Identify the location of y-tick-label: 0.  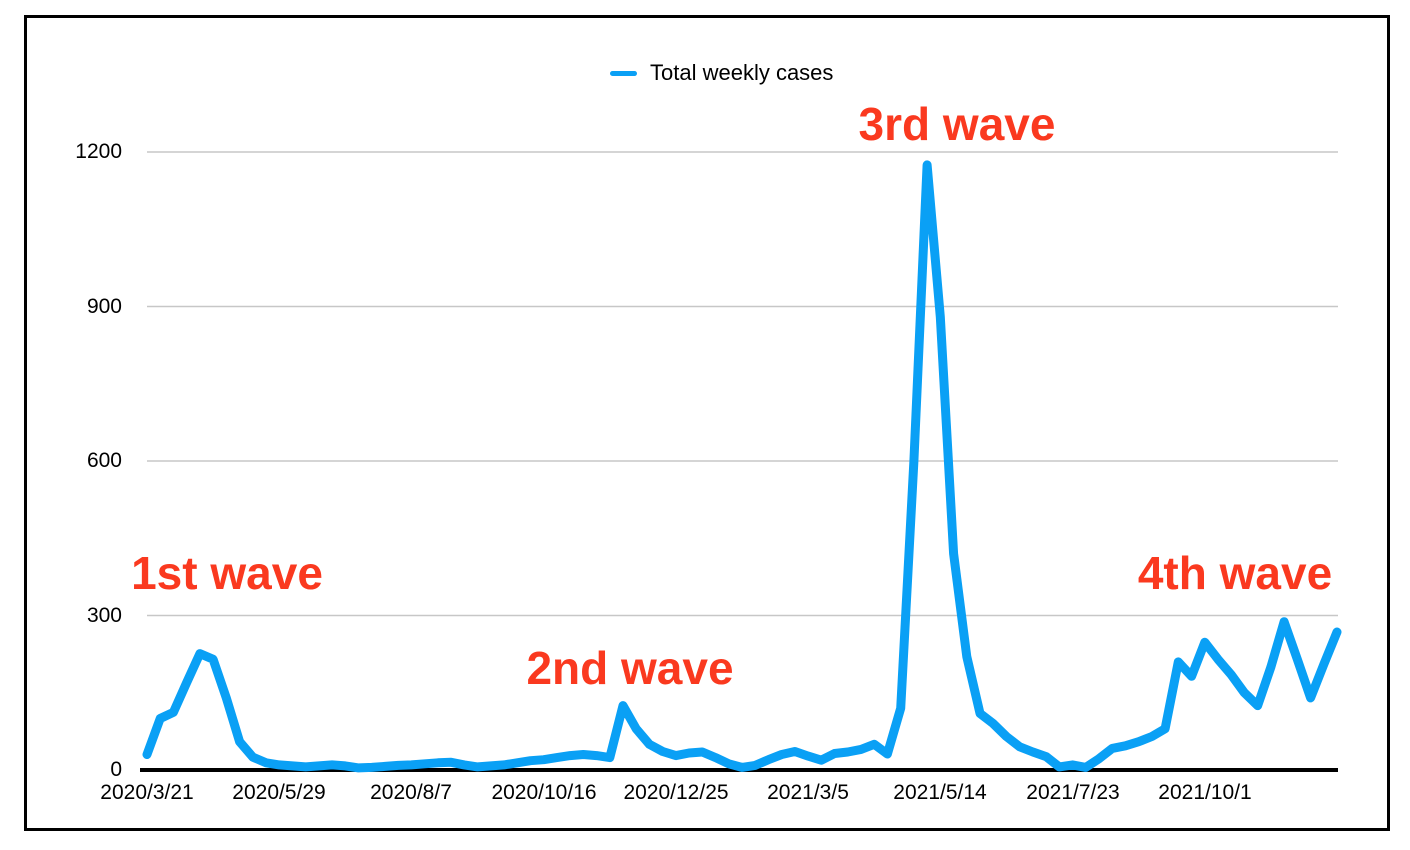
(116, 769).